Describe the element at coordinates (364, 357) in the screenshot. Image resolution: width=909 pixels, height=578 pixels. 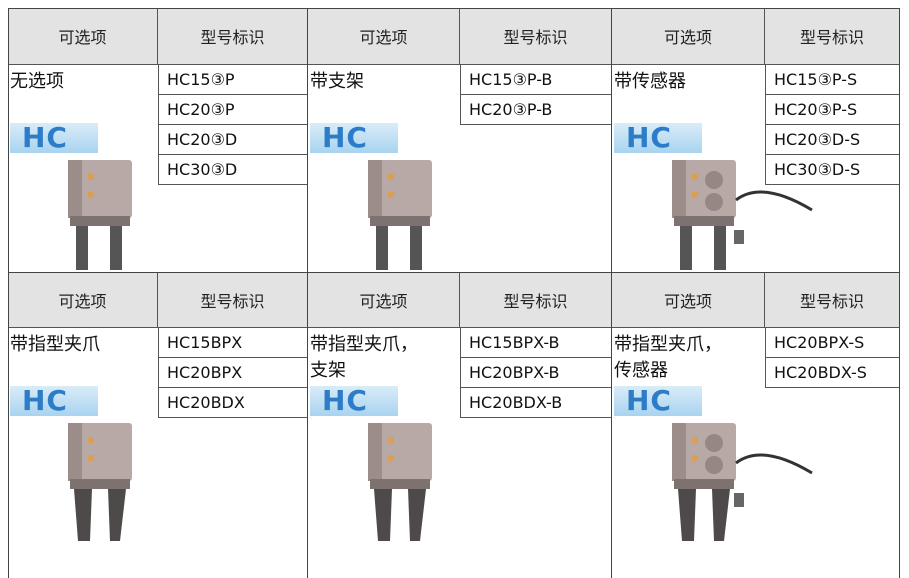
I see `option-label: 带指型夹爪， 支架` at that location.